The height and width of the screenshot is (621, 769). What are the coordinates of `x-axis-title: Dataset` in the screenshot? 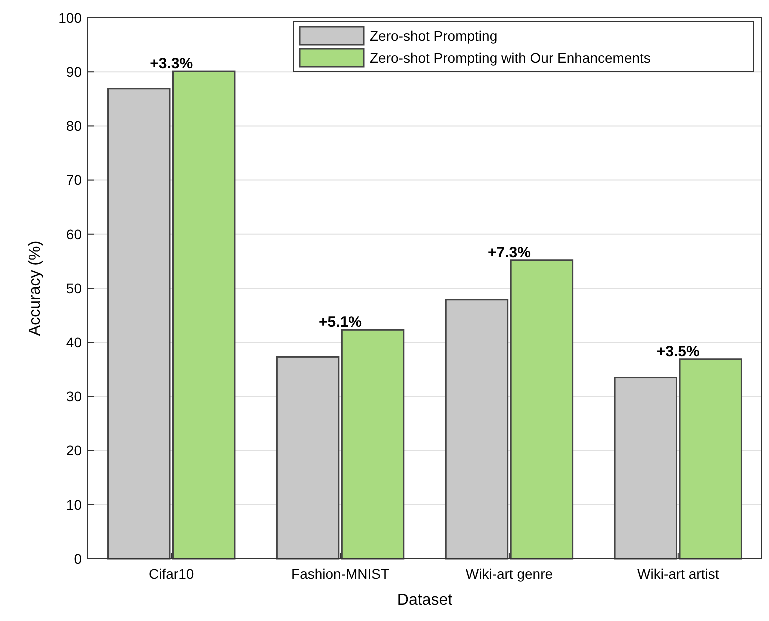 It's located at (425, 600).